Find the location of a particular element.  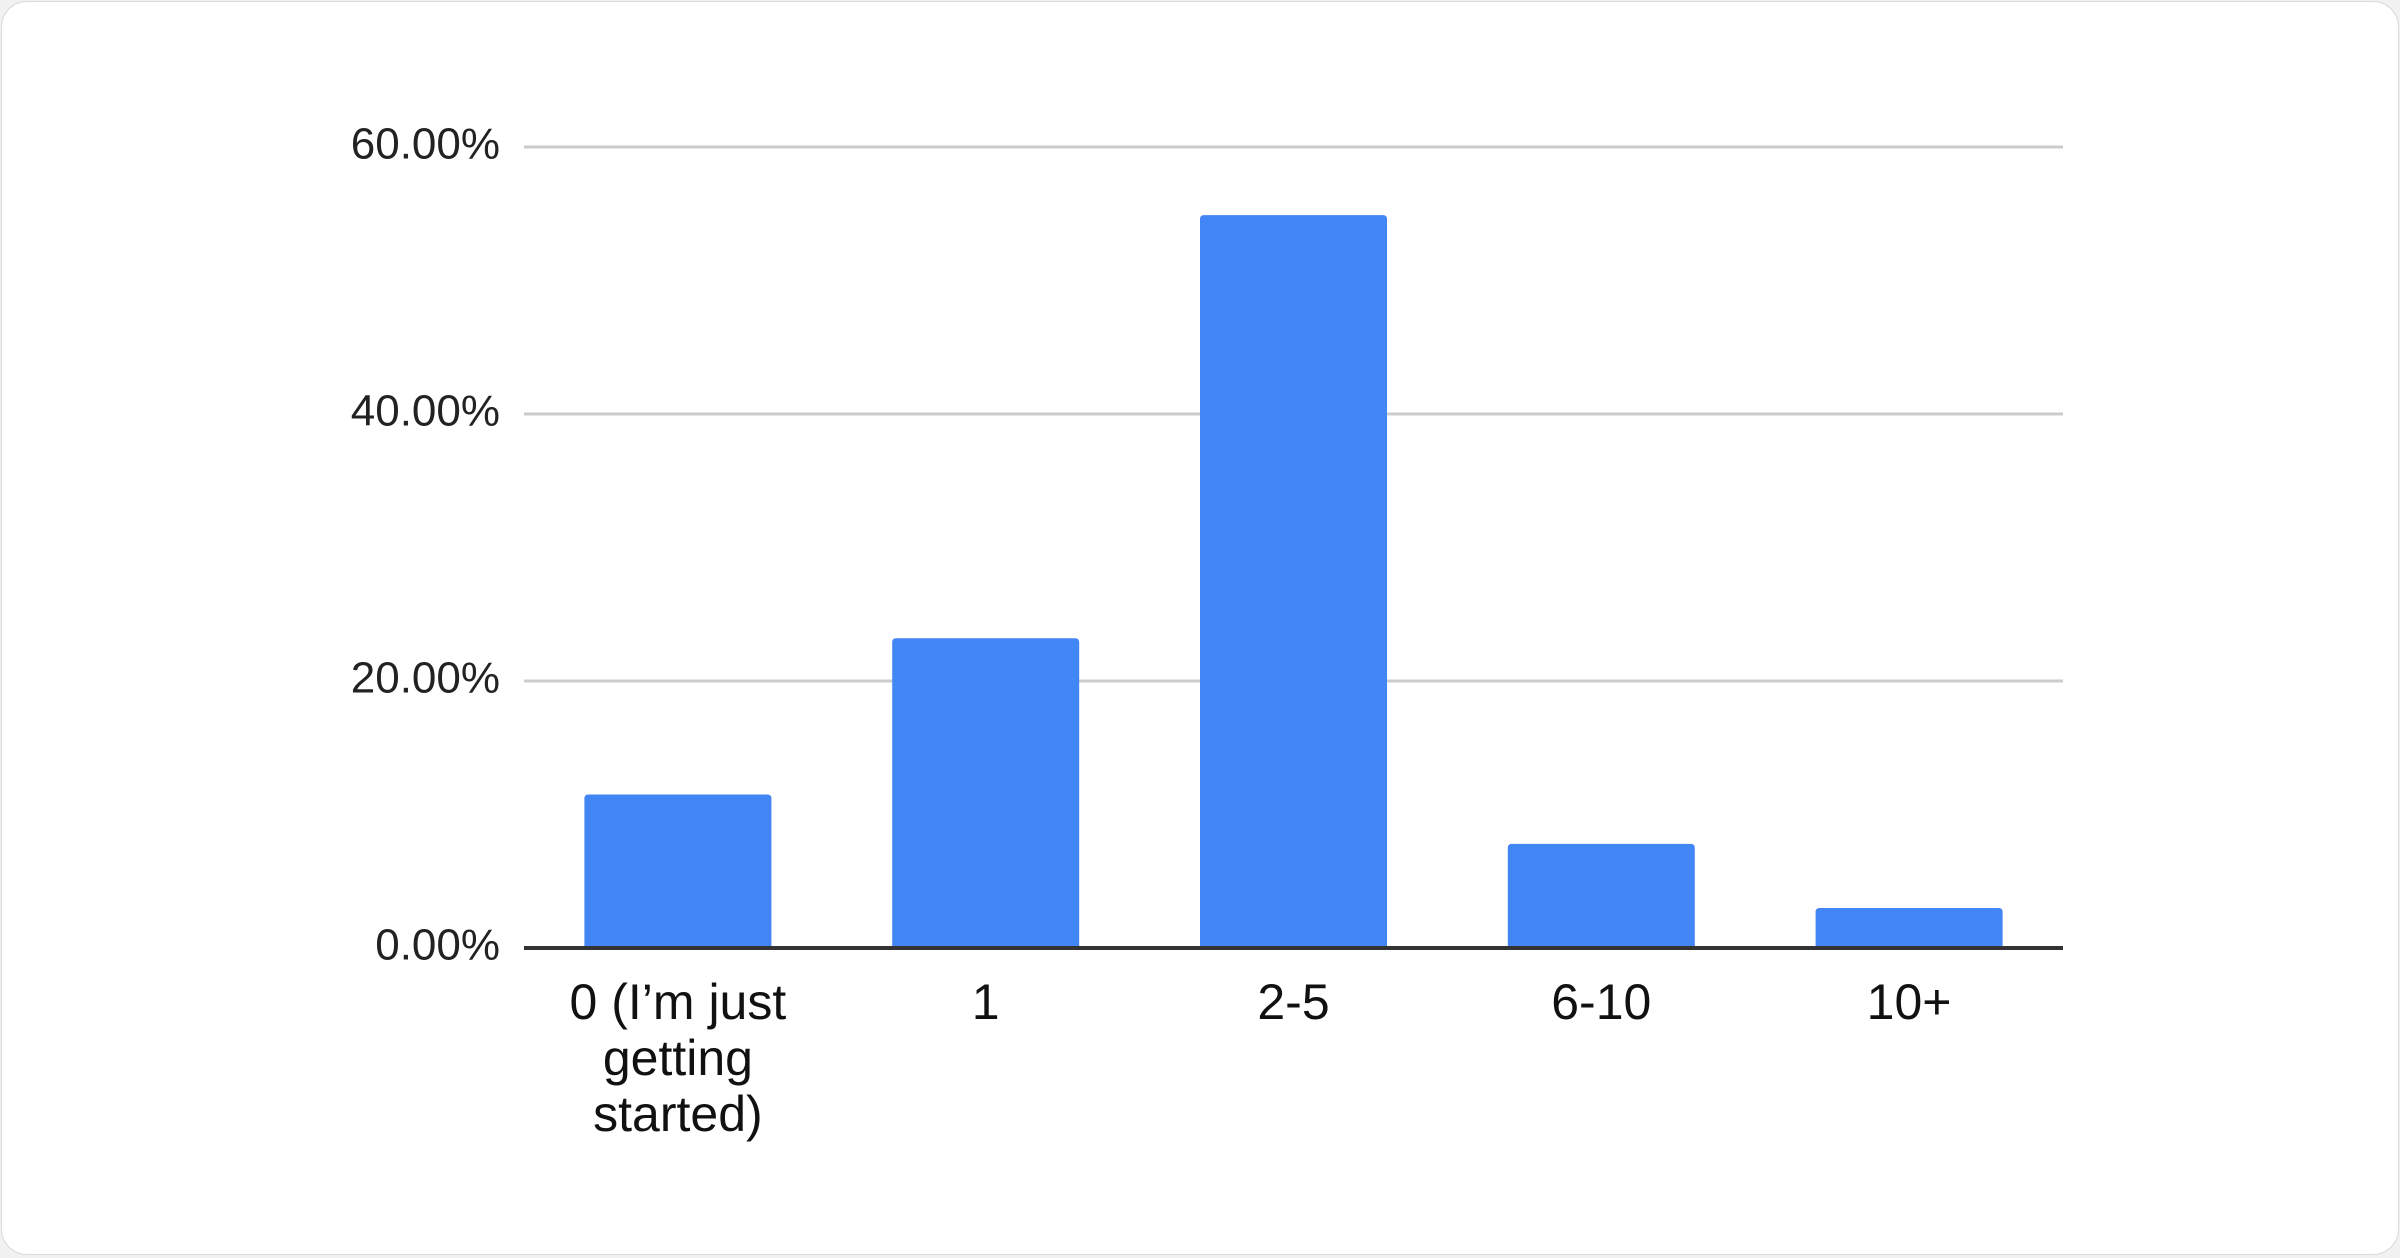

y-tick-label: 20.00% is located at coordinates (425, 678).